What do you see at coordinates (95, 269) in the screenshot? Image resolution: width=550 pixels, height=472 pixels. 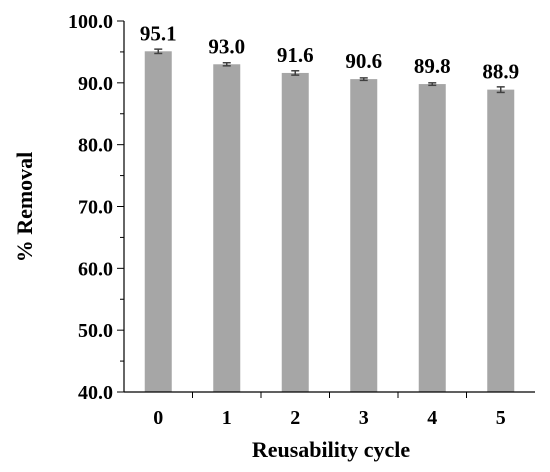 I see `y-tick-label-60.0: 60.0` at bounding box center [95, 269].